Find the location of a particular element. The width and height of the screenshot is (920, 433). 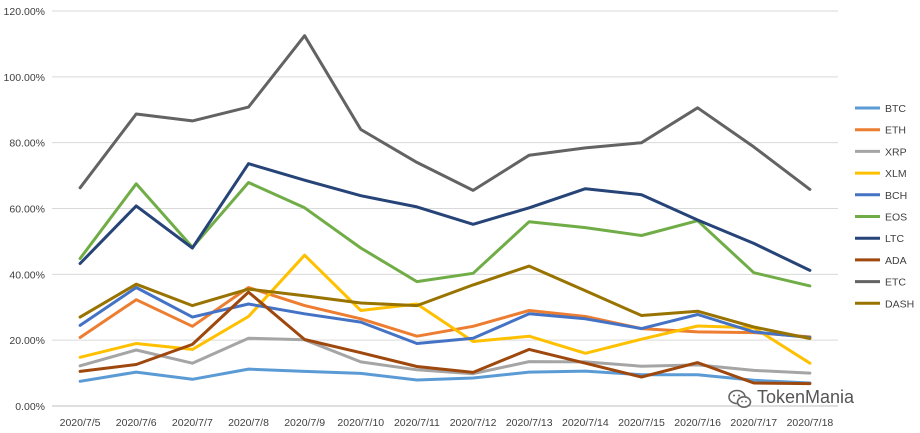

x-tick-label: 2020/7/15 is located at coordinates (641, 423).